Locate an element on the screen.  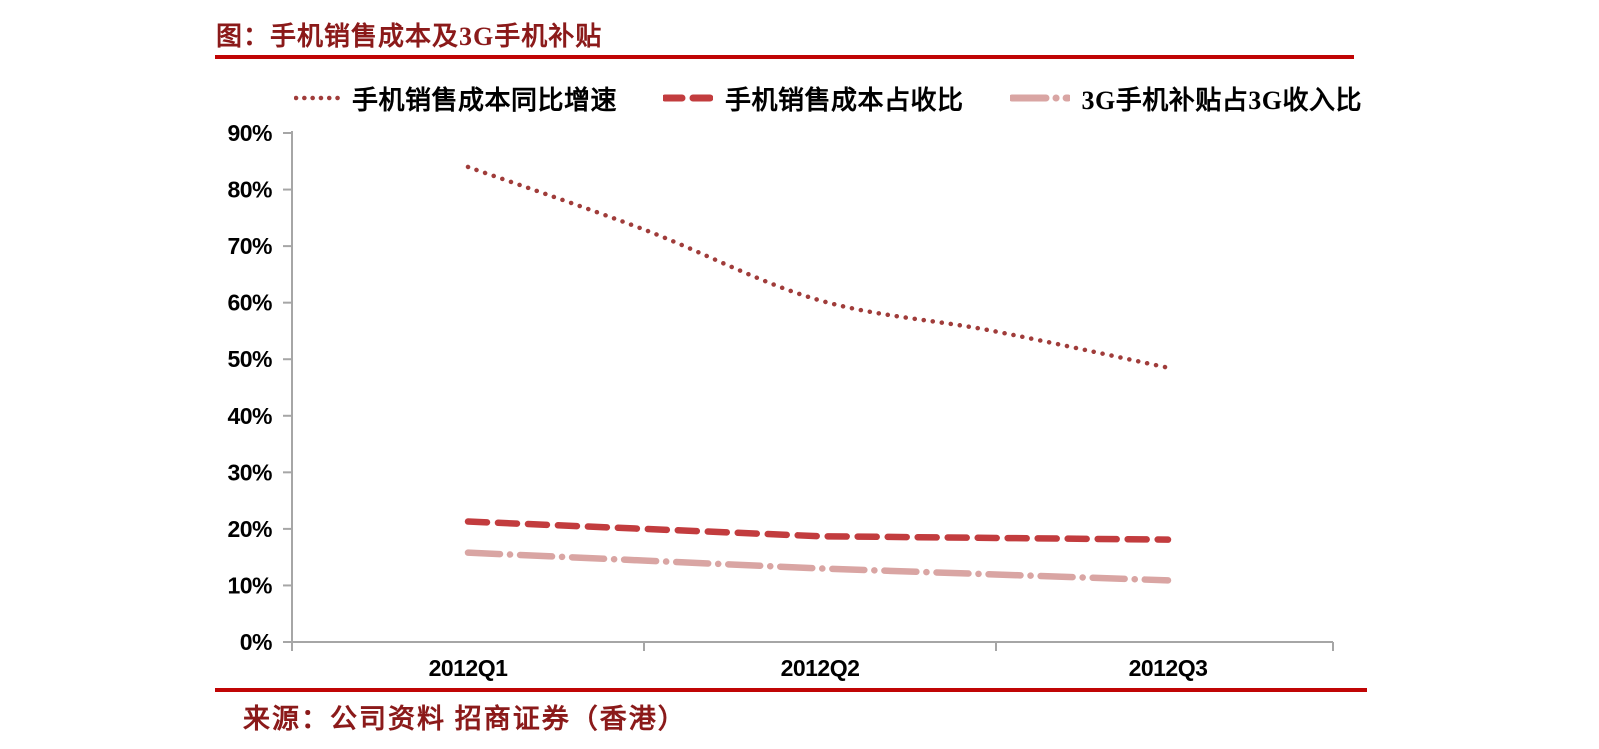
y-tick-label: 30% is located at coordinates (249, 472).